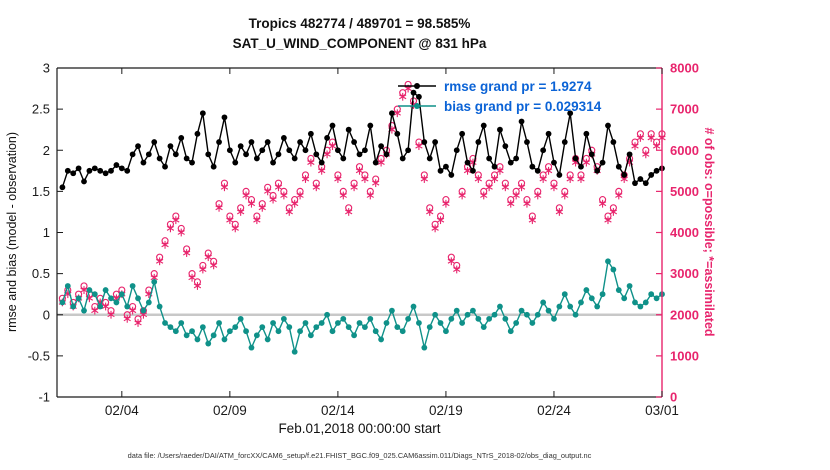 This screenshot has width=830, height=470. Describe the element at coordinates (684, 273) in the screenshot. I see `svg-text: 3000` at that location.